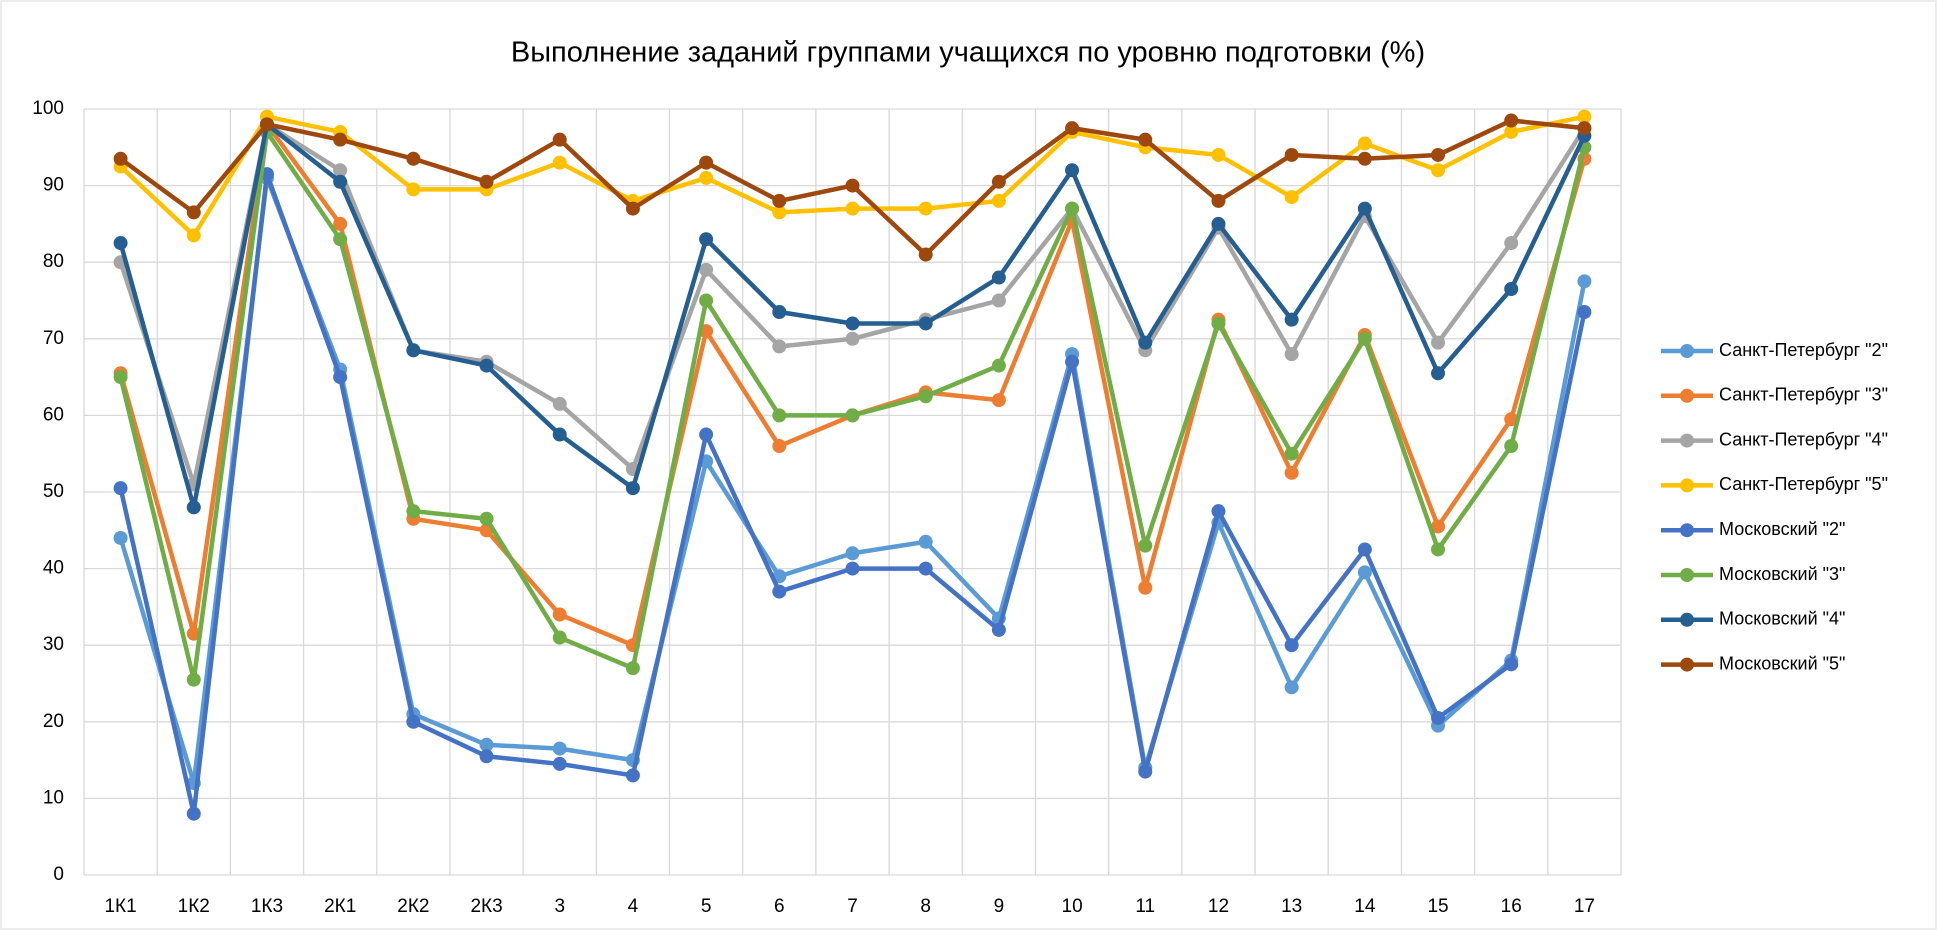 The height and width of the screenshot is (930, 1937). Describe the element at coordinates (852, 906) in the screenshot. I see `x-tick-label: 7` at that location.